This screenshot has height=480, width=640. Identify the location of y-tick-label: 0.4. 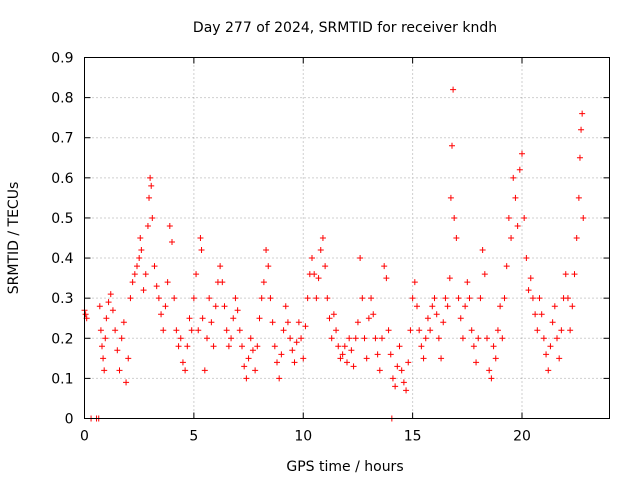
(62, 259).